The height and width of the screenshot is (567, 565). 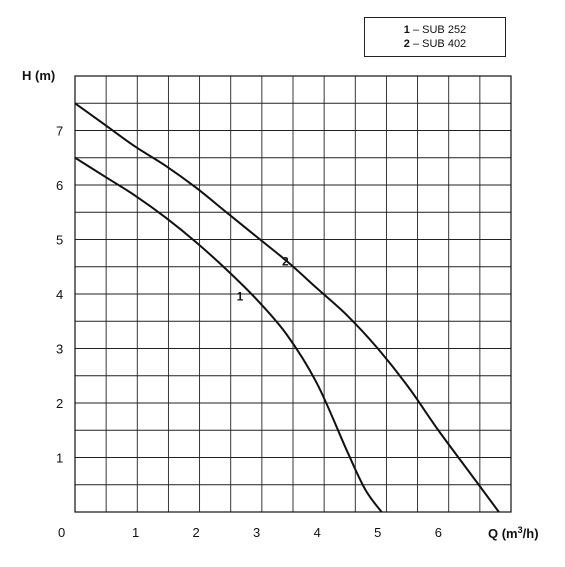 What do you see at coordinates (61, 532) in the screenshot?
I see `origin-label: 0` at bounding box center [61, 532].